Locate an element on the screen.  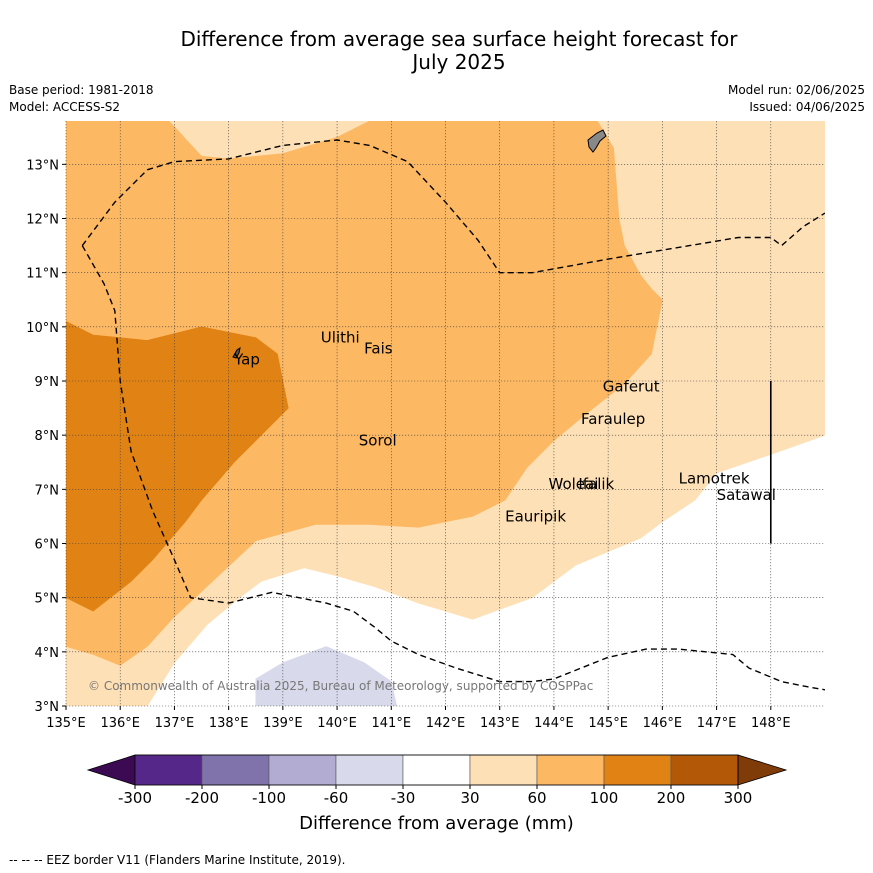
colorbar: -300 -200 -100 -60 -30 30 60 100 200 300 is located at coordinates (437, 780).